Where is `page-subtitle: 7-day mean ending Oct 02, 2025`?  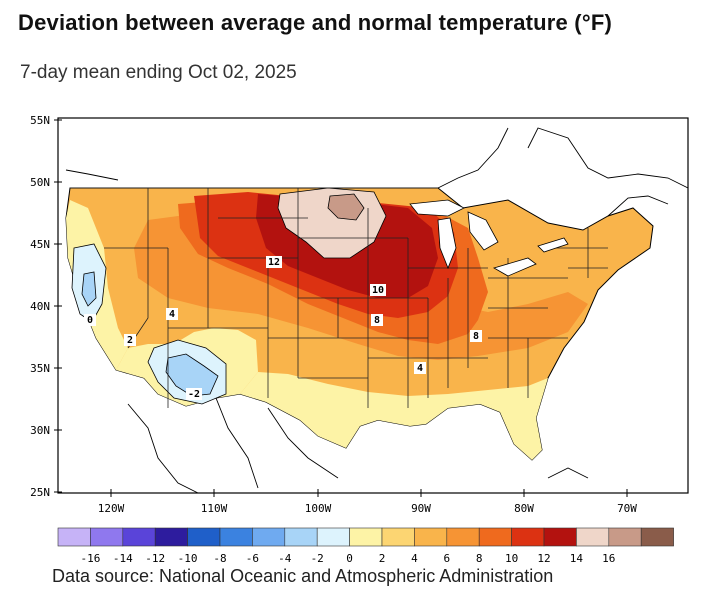
page-subtitle: 7-day mean ending Oct 02, 2025 is located at coordinates (158, 72).